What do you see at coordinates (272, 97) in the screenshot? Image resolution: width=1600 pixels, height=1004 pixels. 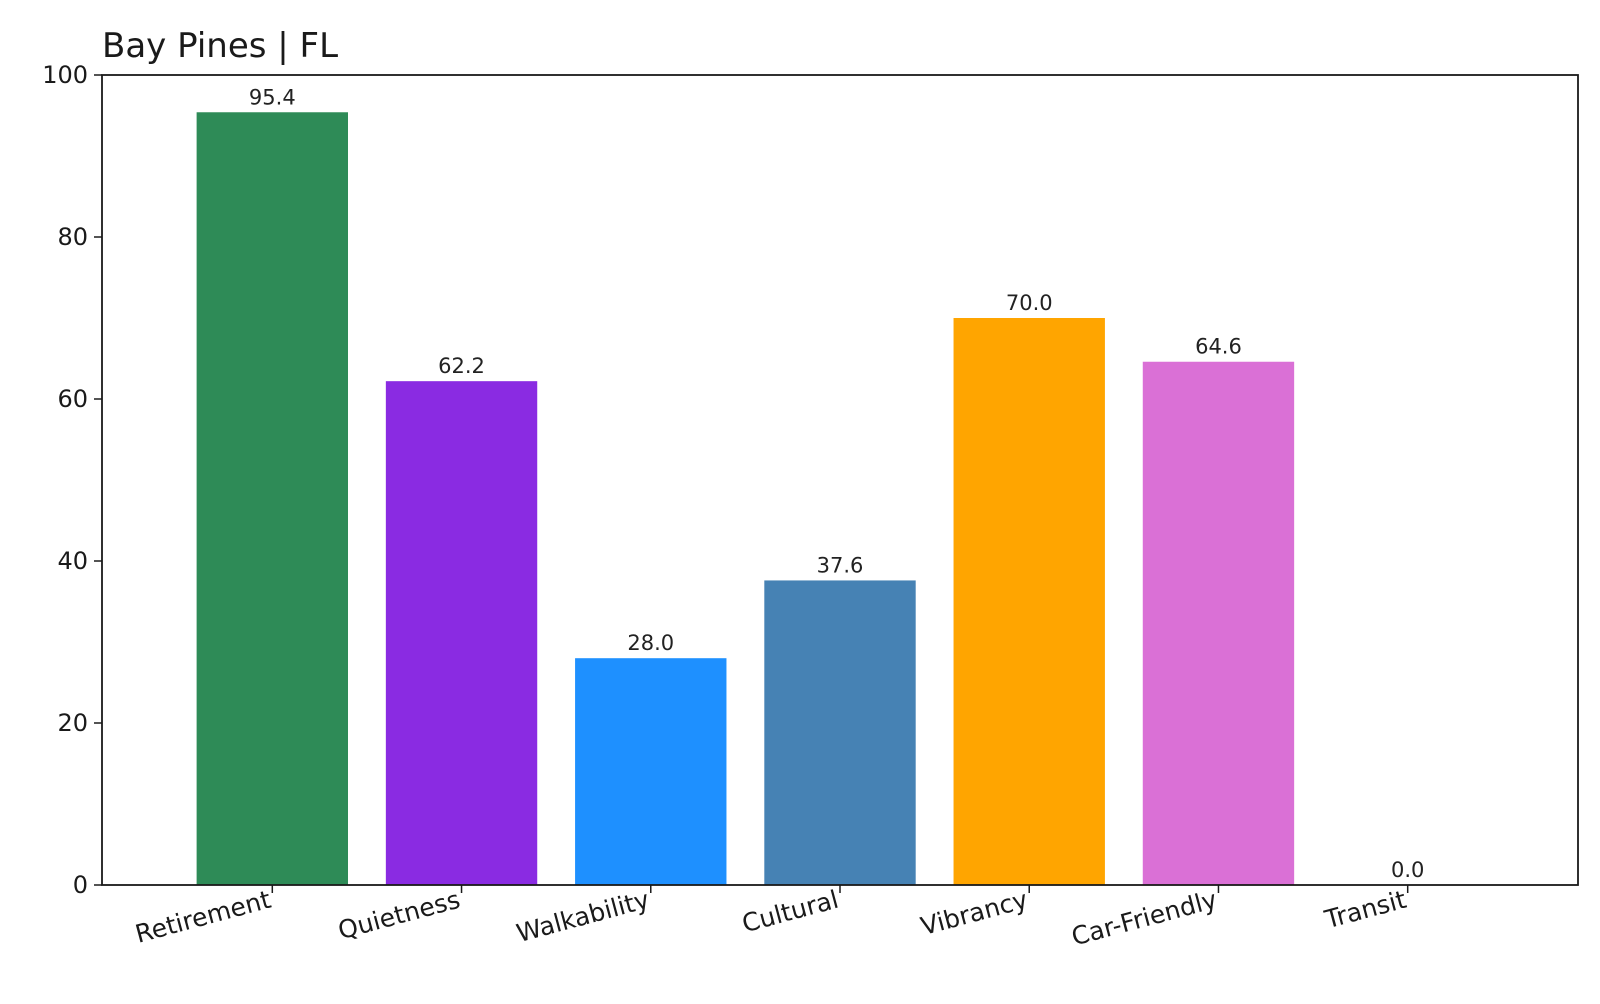 I see `bar-value-label: 95.4` at bounding box center [272, 97].